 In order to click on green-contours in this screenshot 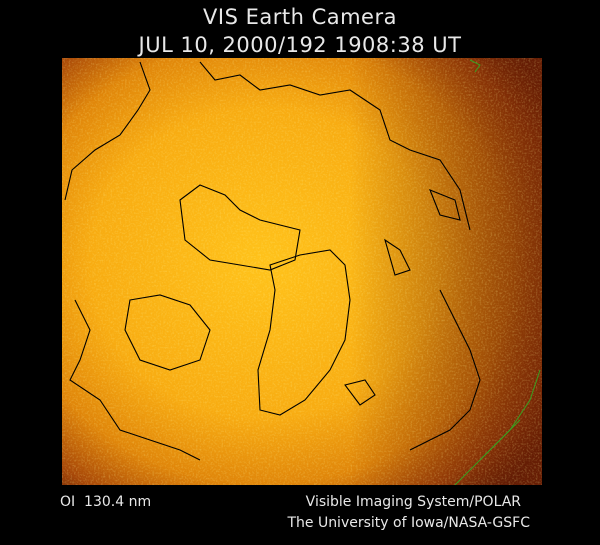, I will do `click(497, 272)`.